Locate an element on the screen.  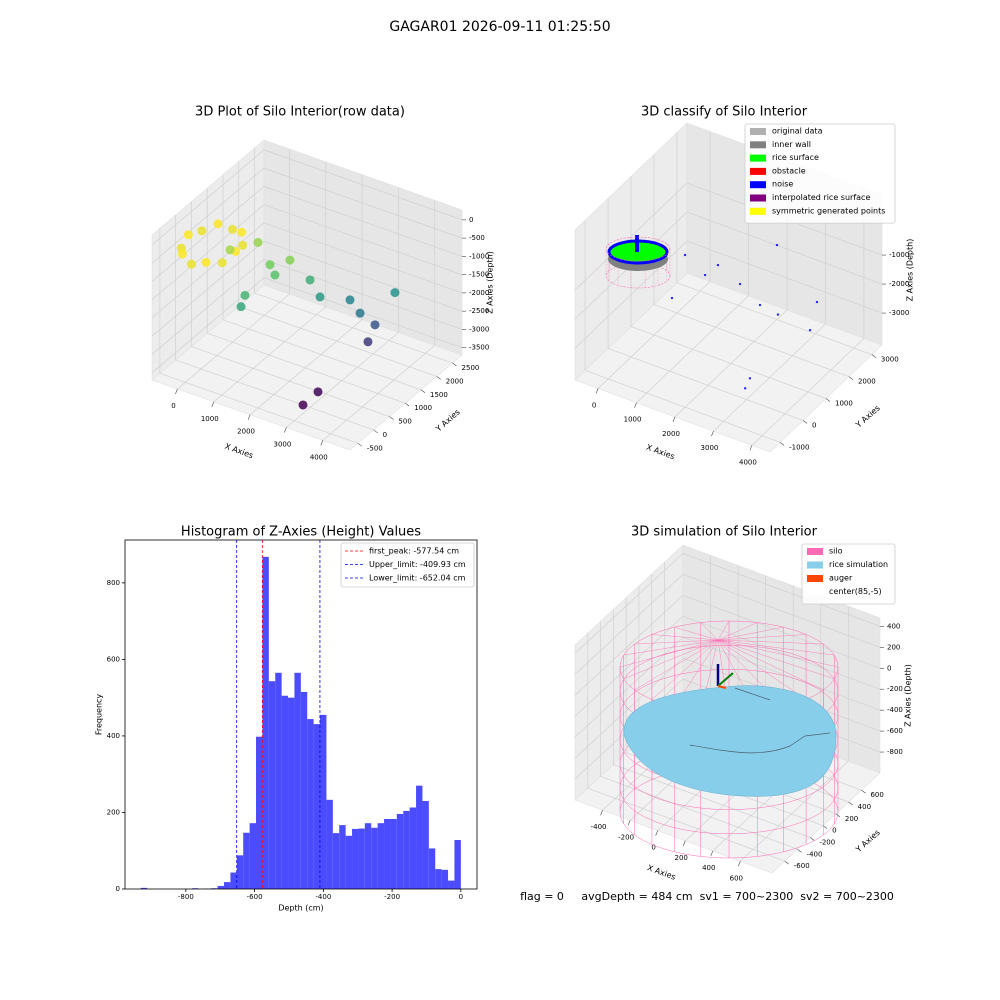
z-tick-label: -200 is located at coordinates (895, 689).